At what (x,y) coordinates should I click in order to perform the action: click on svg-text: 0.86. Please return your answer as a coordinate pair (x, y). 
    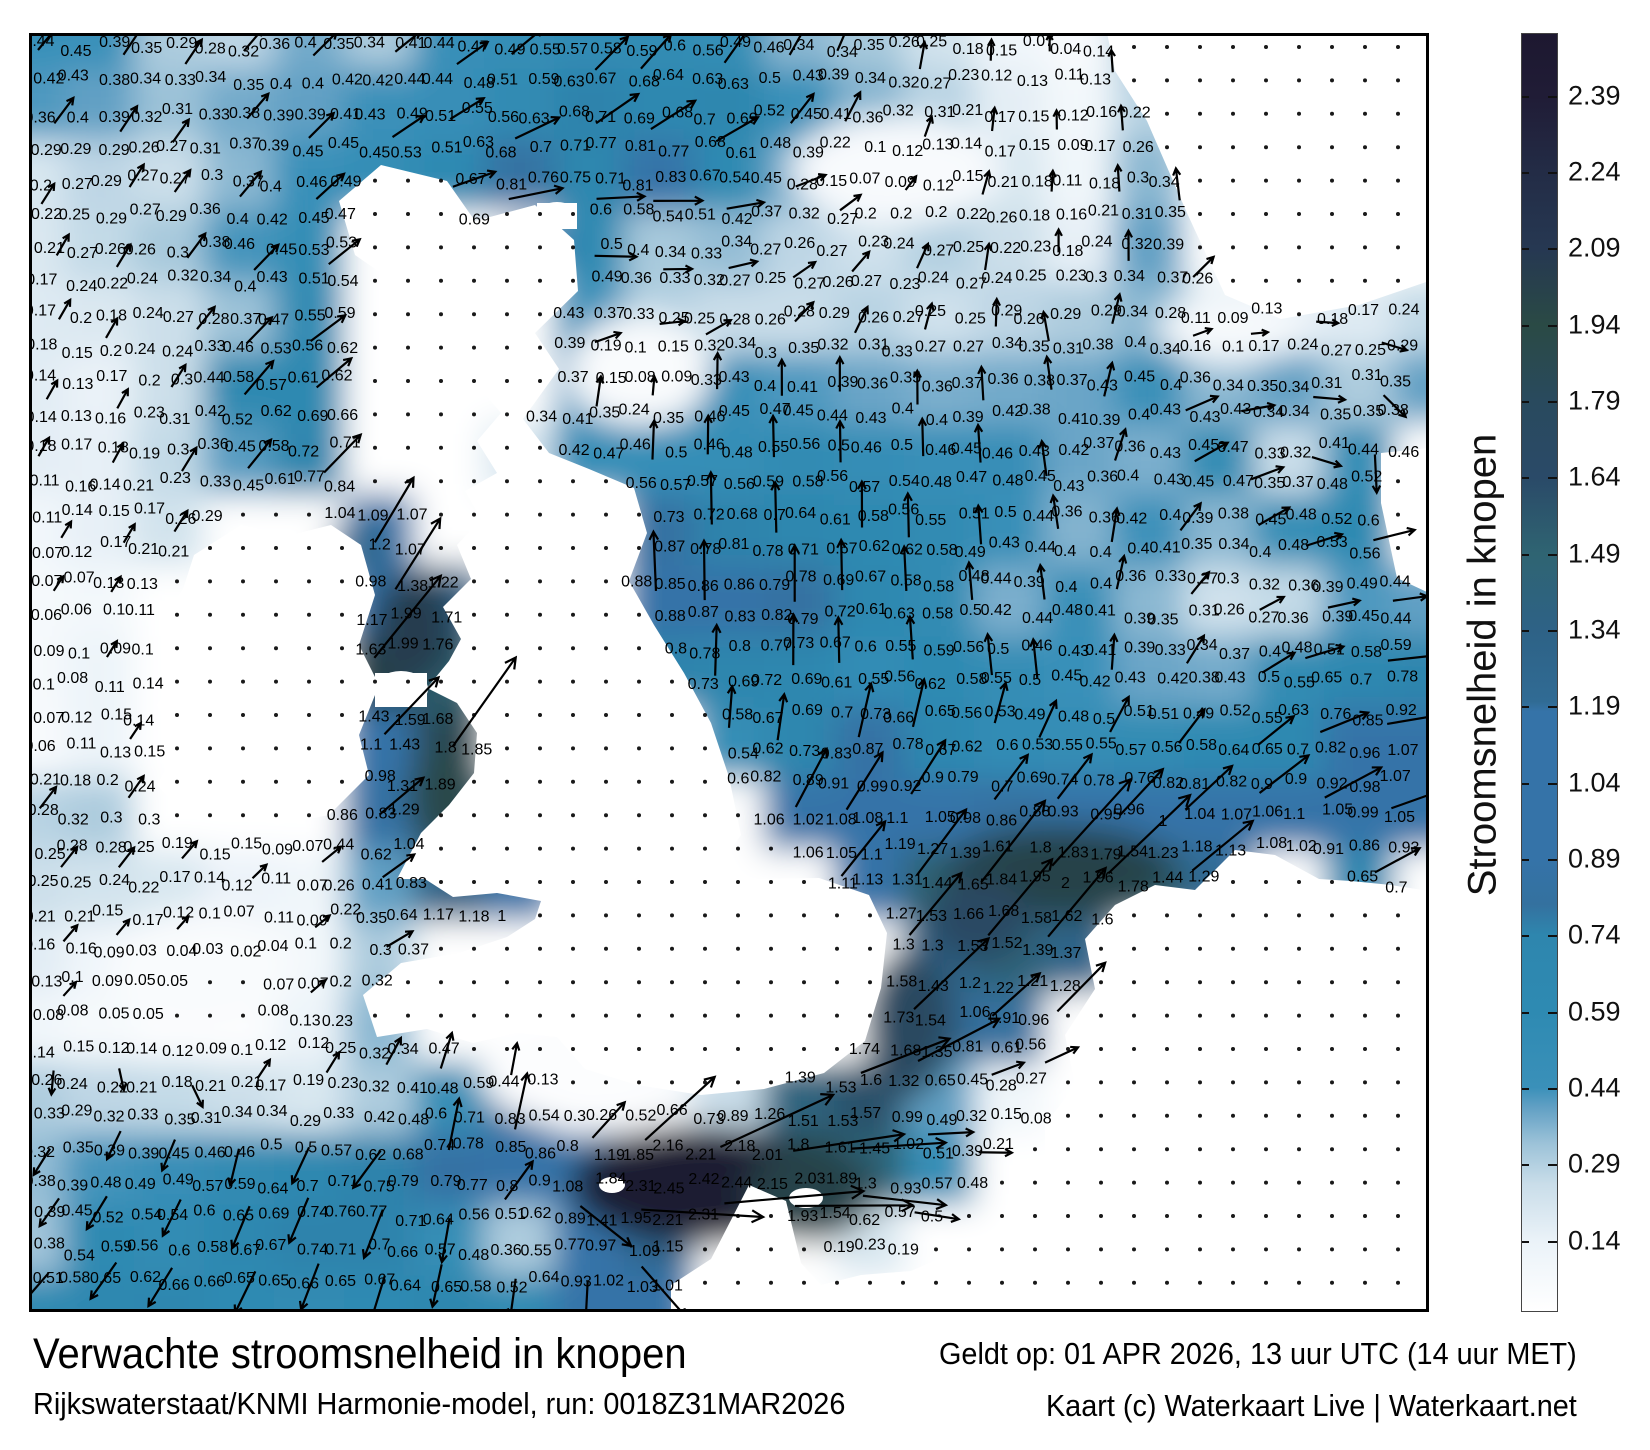
    Looking at the image, I should click on (739, 584).